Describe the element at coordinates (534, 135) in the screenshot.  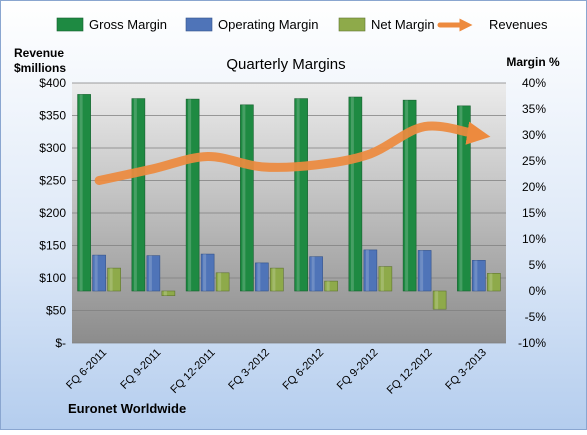
I see `right-tick-label: 30%` at that location.